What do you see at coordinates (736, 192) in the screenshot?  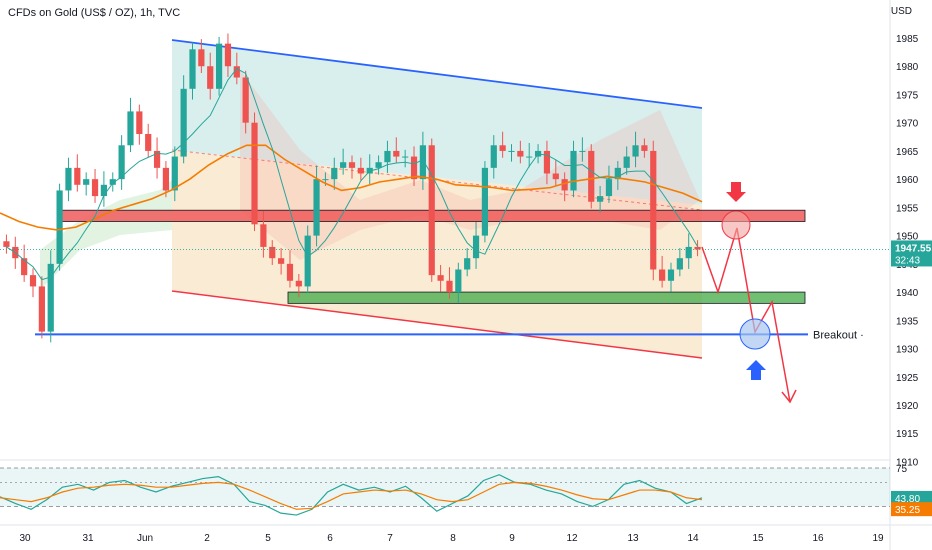 I see `down-arrow-icon` at bounding box center [736, 192].